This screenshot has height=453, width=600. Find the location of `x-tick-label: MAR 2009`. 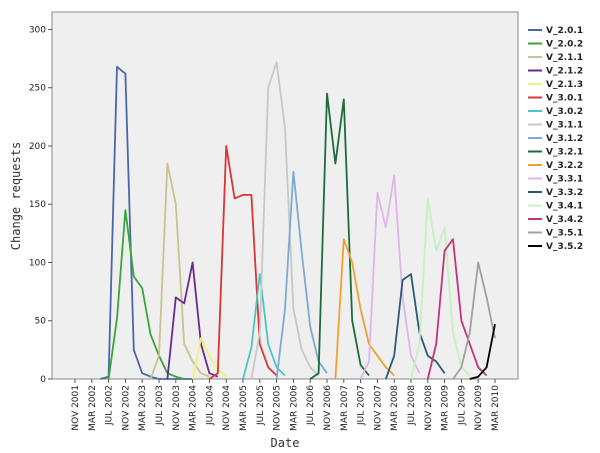

x-tick-label: MAR 2009 is located at coordinates (446, 408).